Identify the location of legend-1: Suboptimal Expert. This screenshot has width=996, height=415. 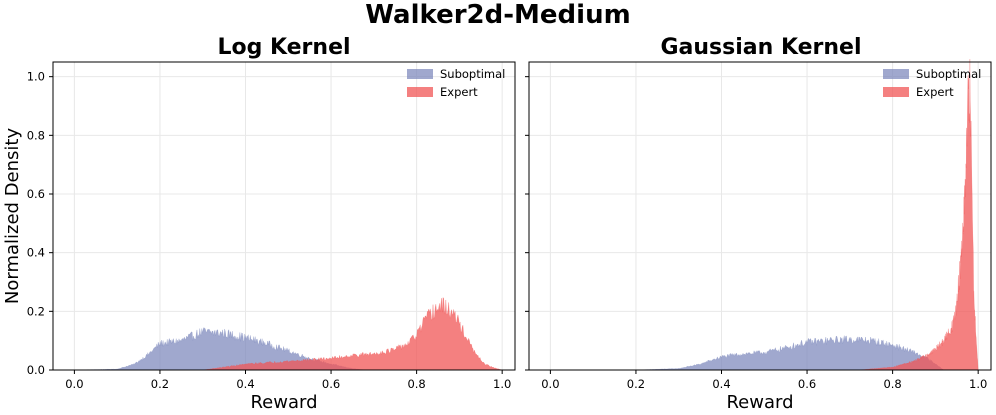
(932, 83).